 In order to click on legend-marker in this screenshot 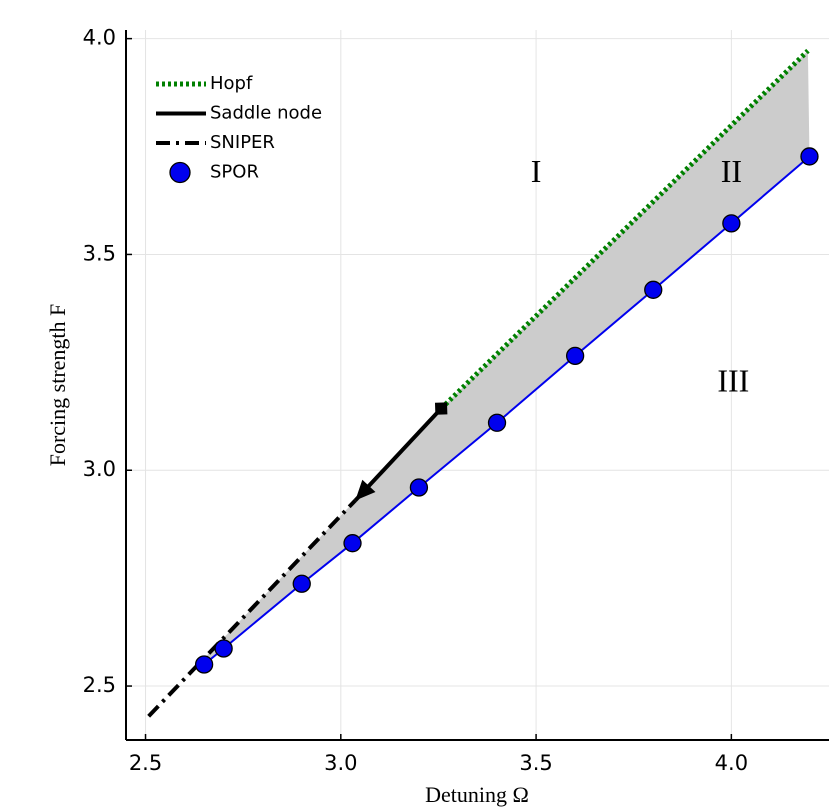, I will do `click(180, 172)`.